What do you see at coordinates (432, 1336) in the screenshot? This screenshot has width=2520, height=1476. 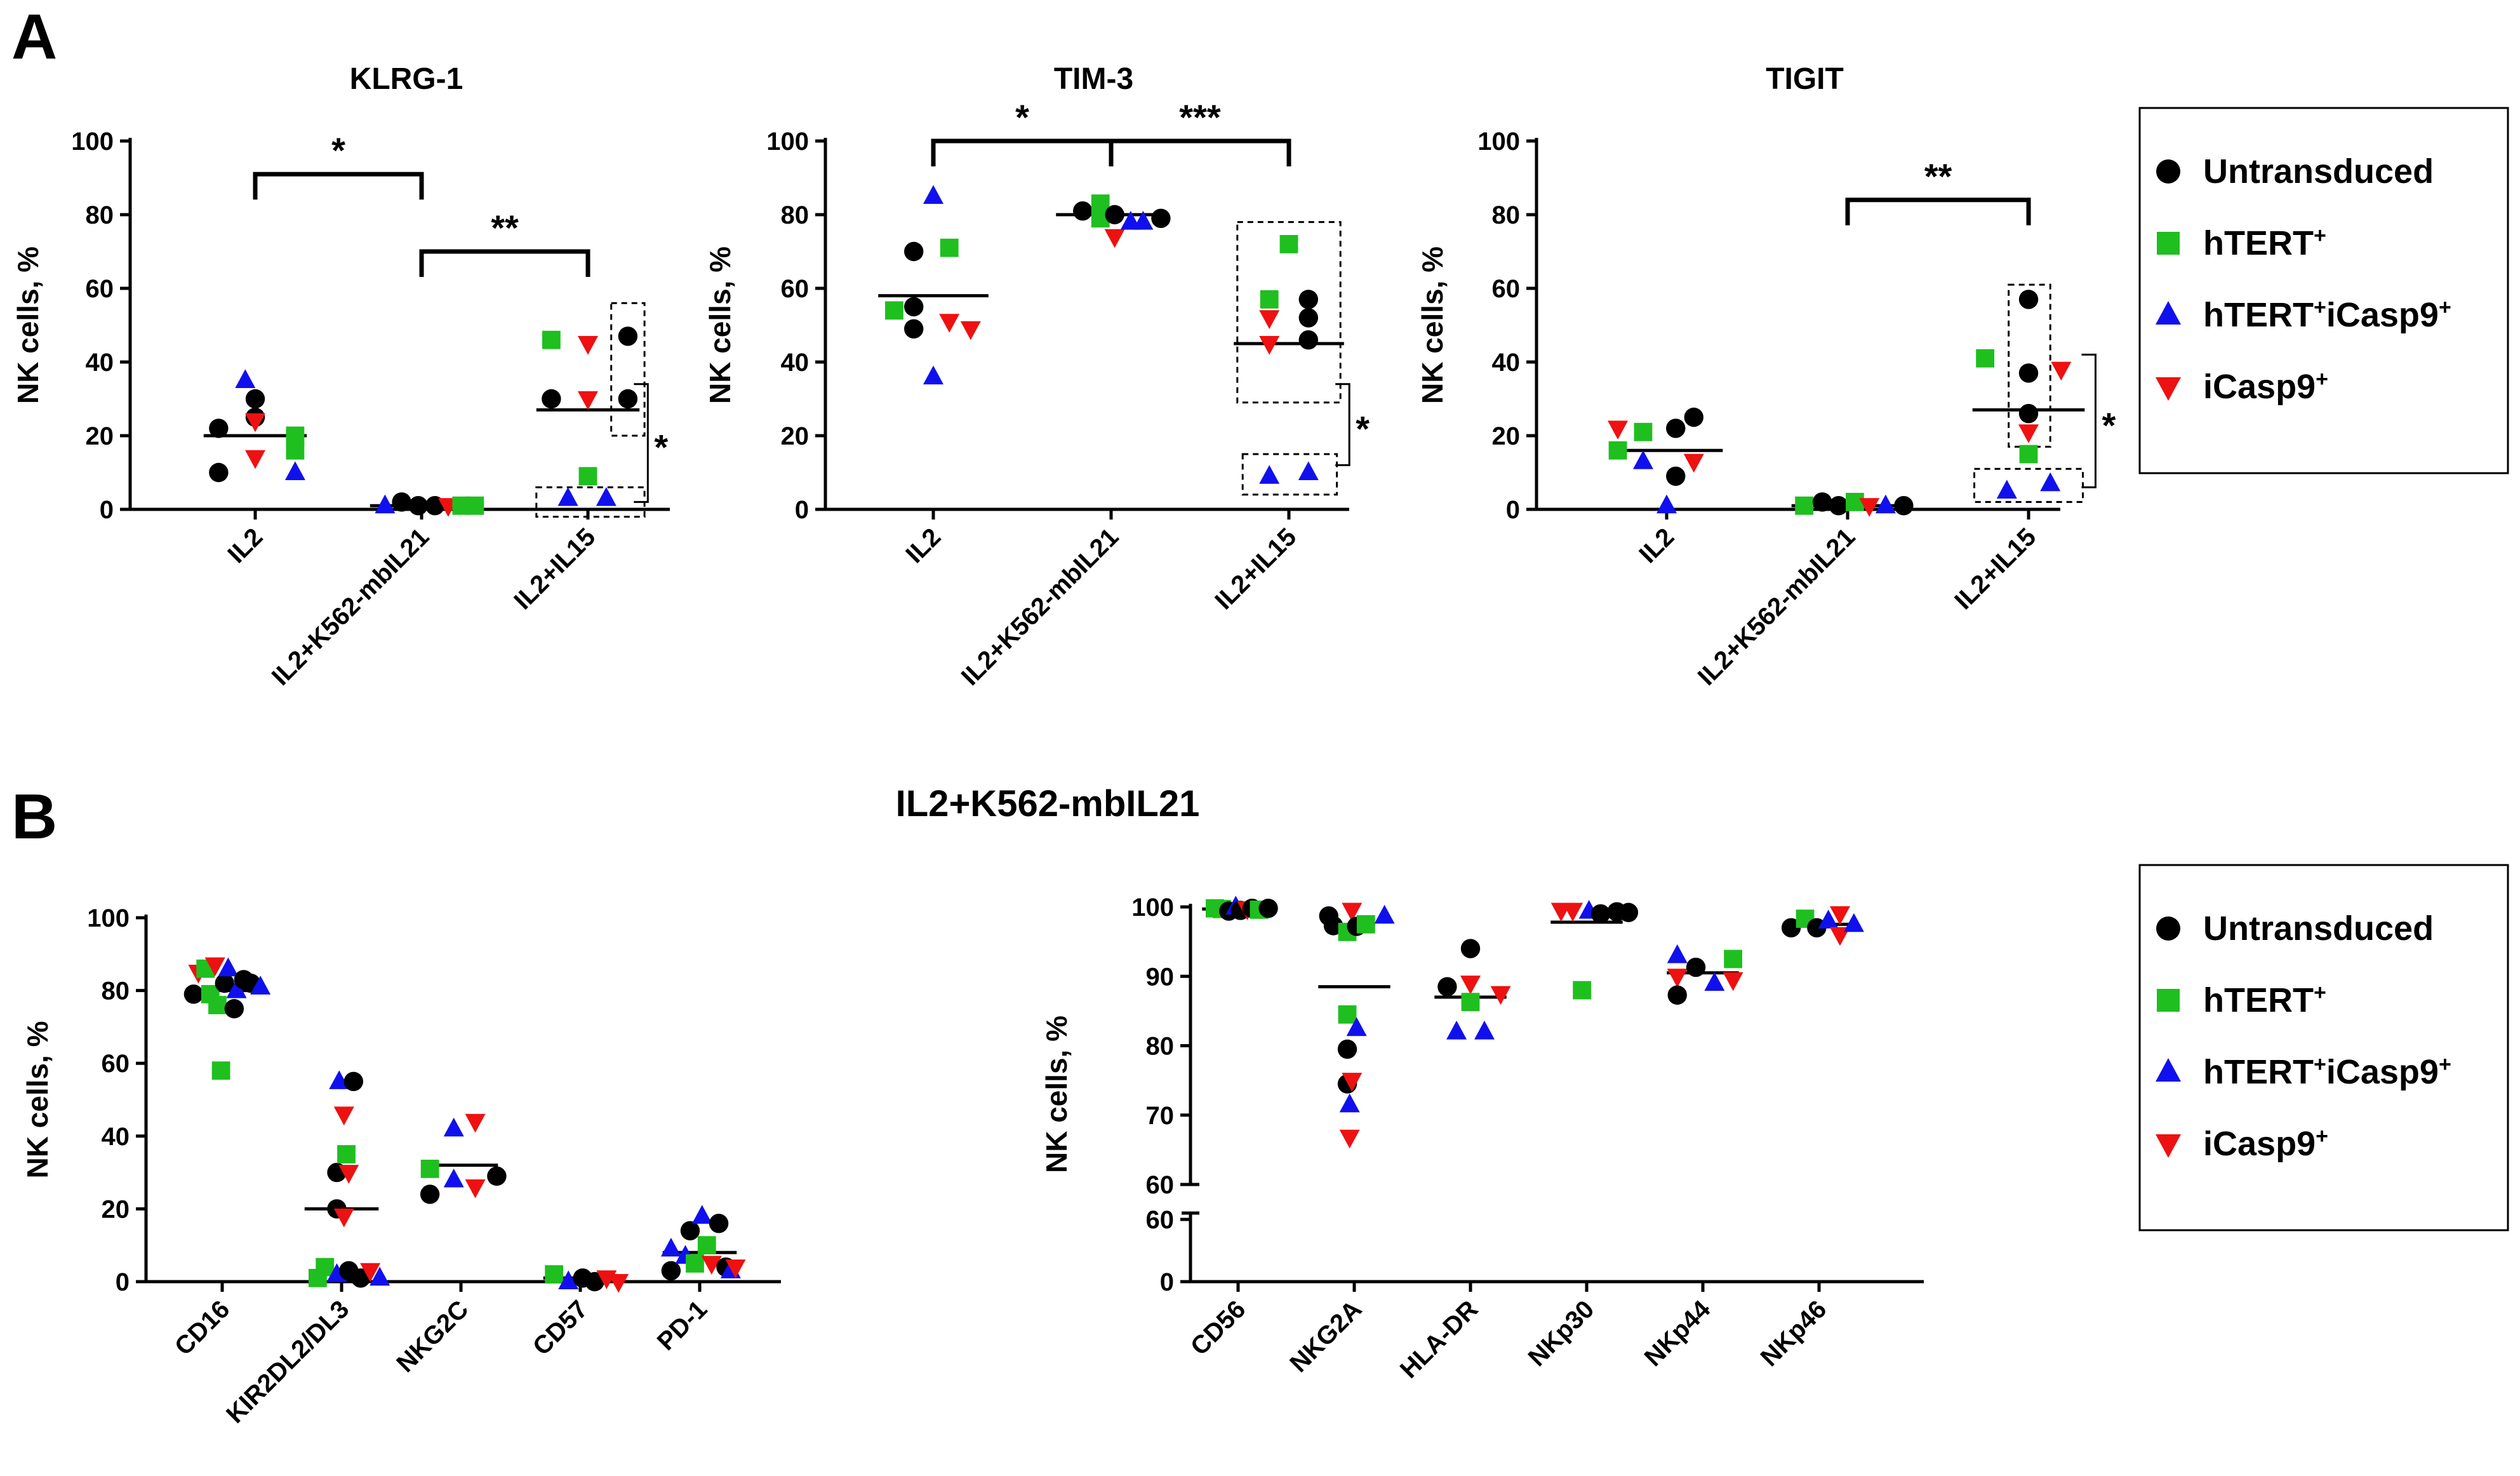 I see `x-tick-label: NKG2C` at bounding box center [432, 1336].